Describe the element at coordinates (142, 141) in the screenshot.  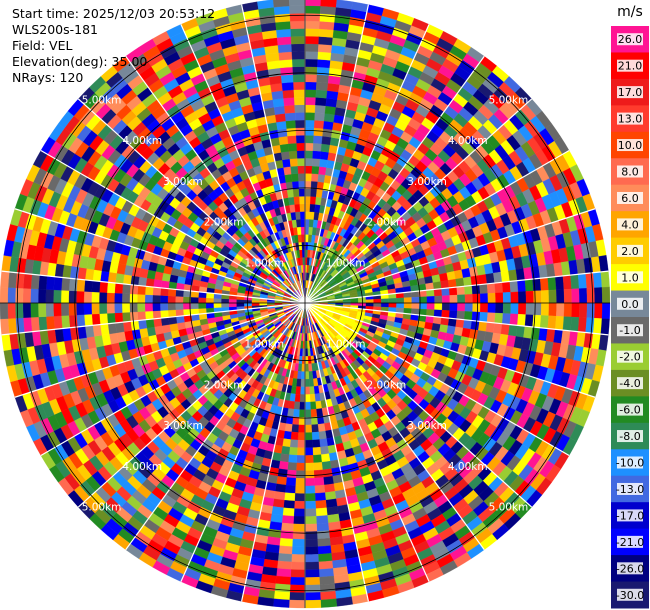
I see `range-ring-label: 4.00km` at that location.